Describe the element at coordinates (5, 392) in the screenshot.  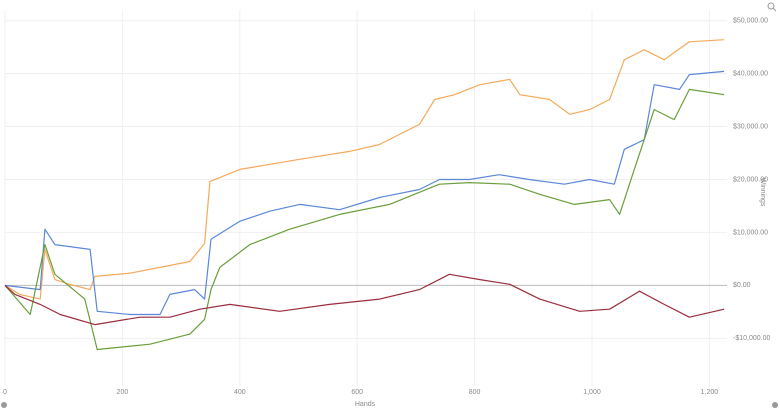
I see `x-tick-label: 0` at that location.